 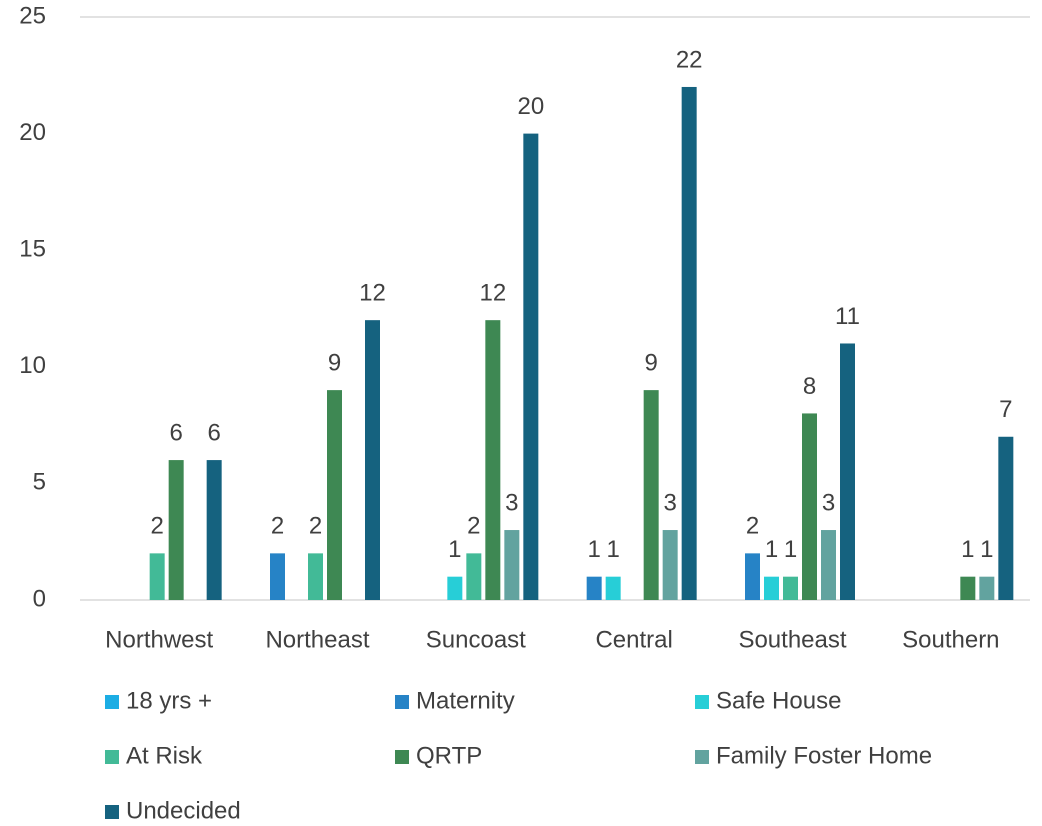 What do you see at coordinates (317, 639) in the screenshot?
I see `x-tick-label: Northeast` at bounding box center [317, 639].